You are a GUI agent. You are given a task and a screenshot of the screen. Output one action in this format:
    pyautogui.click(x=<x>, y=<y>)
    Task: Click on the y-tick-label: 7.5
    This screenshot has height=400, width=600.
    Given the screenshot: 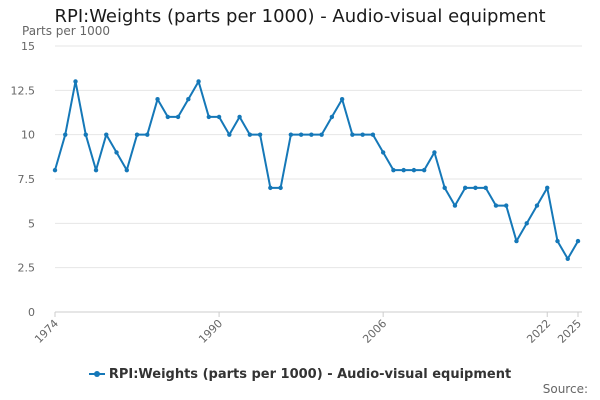 What is the action you would take?
    pyautogui.click(x=27, y=179)
    